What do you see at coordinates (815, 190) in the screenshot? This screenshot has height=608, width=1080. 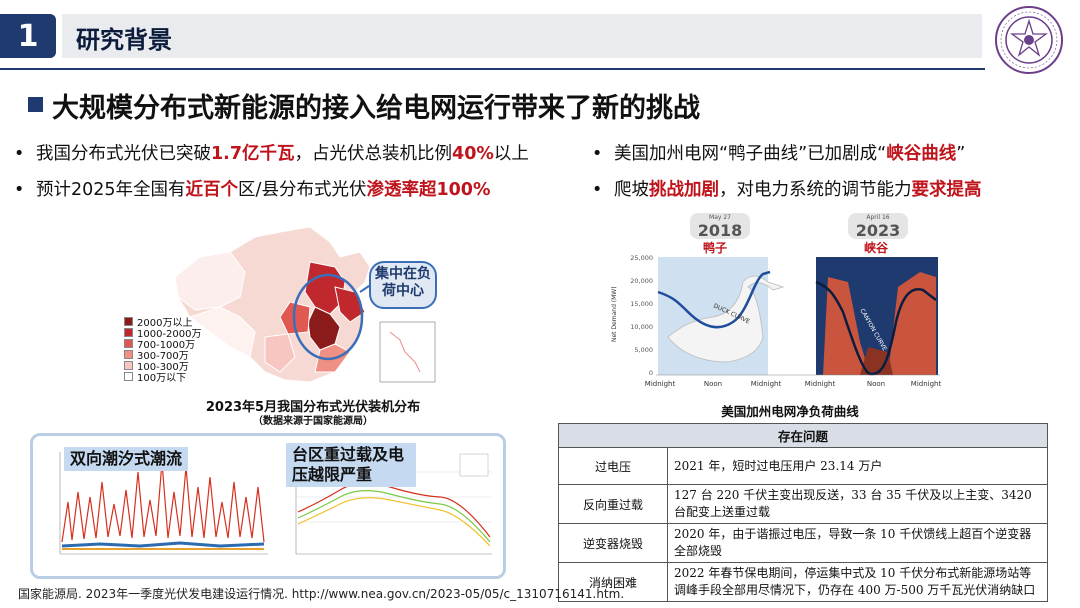 I see `bullet-text-part: ，对电力系统的调节能力` at bounding box center [815, 190].